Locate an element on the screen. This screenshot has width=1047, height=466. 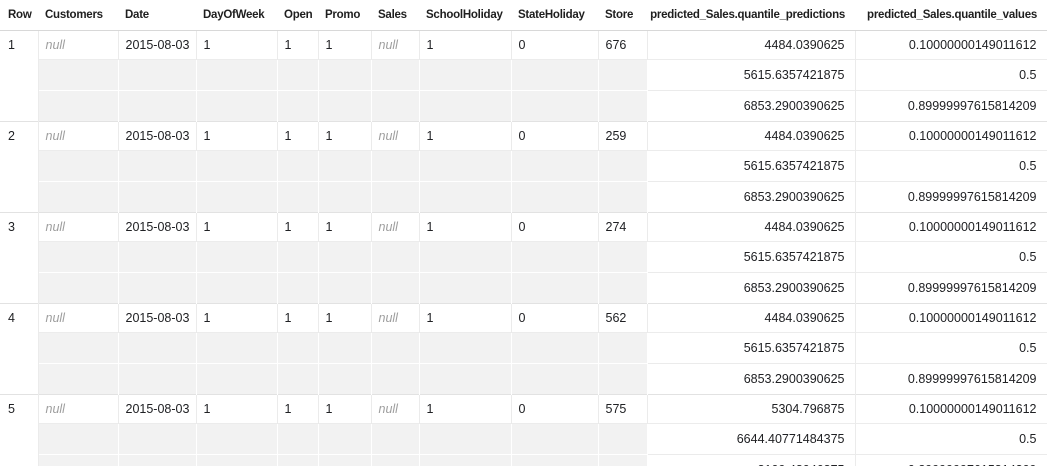
cell-store: 575 is located at coordinates (623, 409).